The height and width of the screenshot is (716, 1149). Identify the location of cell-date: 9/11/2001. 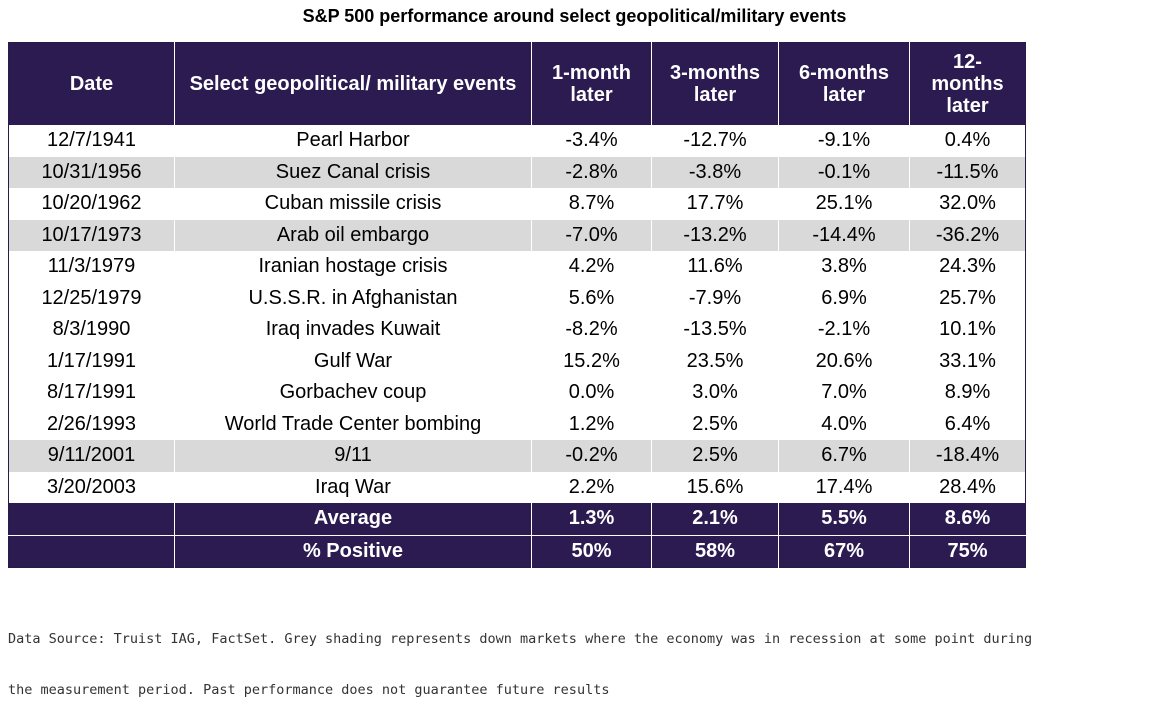
(91, 456).